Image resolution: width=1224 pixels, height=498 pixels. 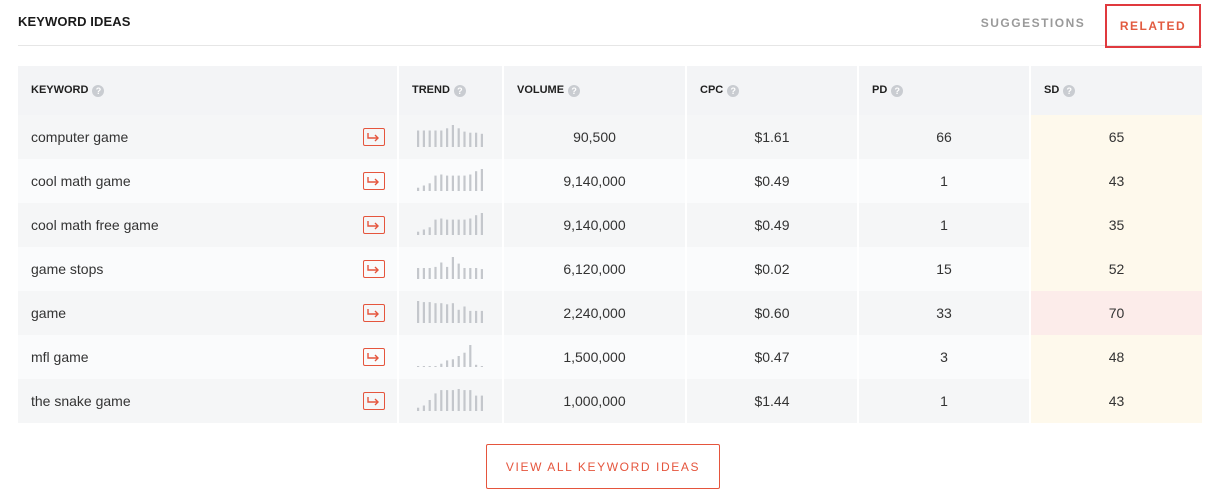 What do you see at coordinates (610, 137) in the screenshot?
I see `table-row: computer game 90,500 $1.61 66 65` at bounding box center [610, 137].